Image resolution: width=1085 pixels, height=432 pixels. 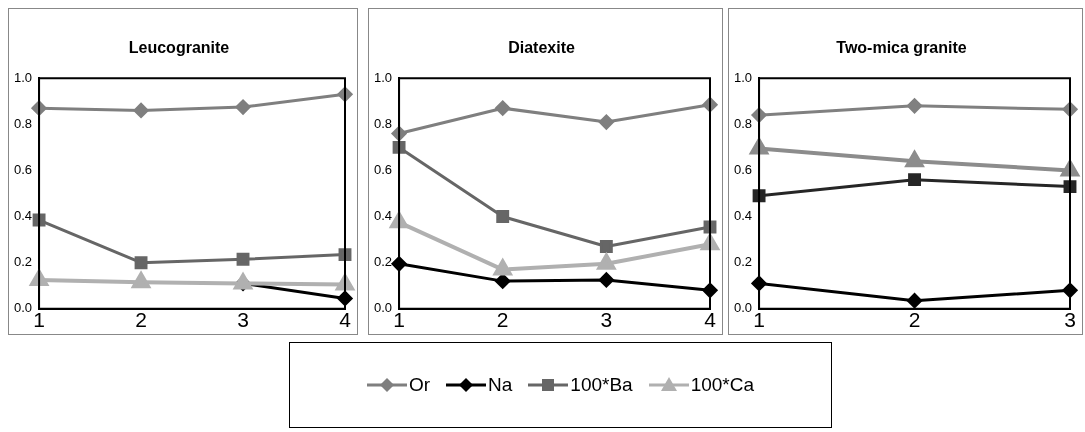 What do you see at coordinates (722, 385) in the screenshot?
I see `legend-label: 100*Ca` at bounding box center [722, 385].